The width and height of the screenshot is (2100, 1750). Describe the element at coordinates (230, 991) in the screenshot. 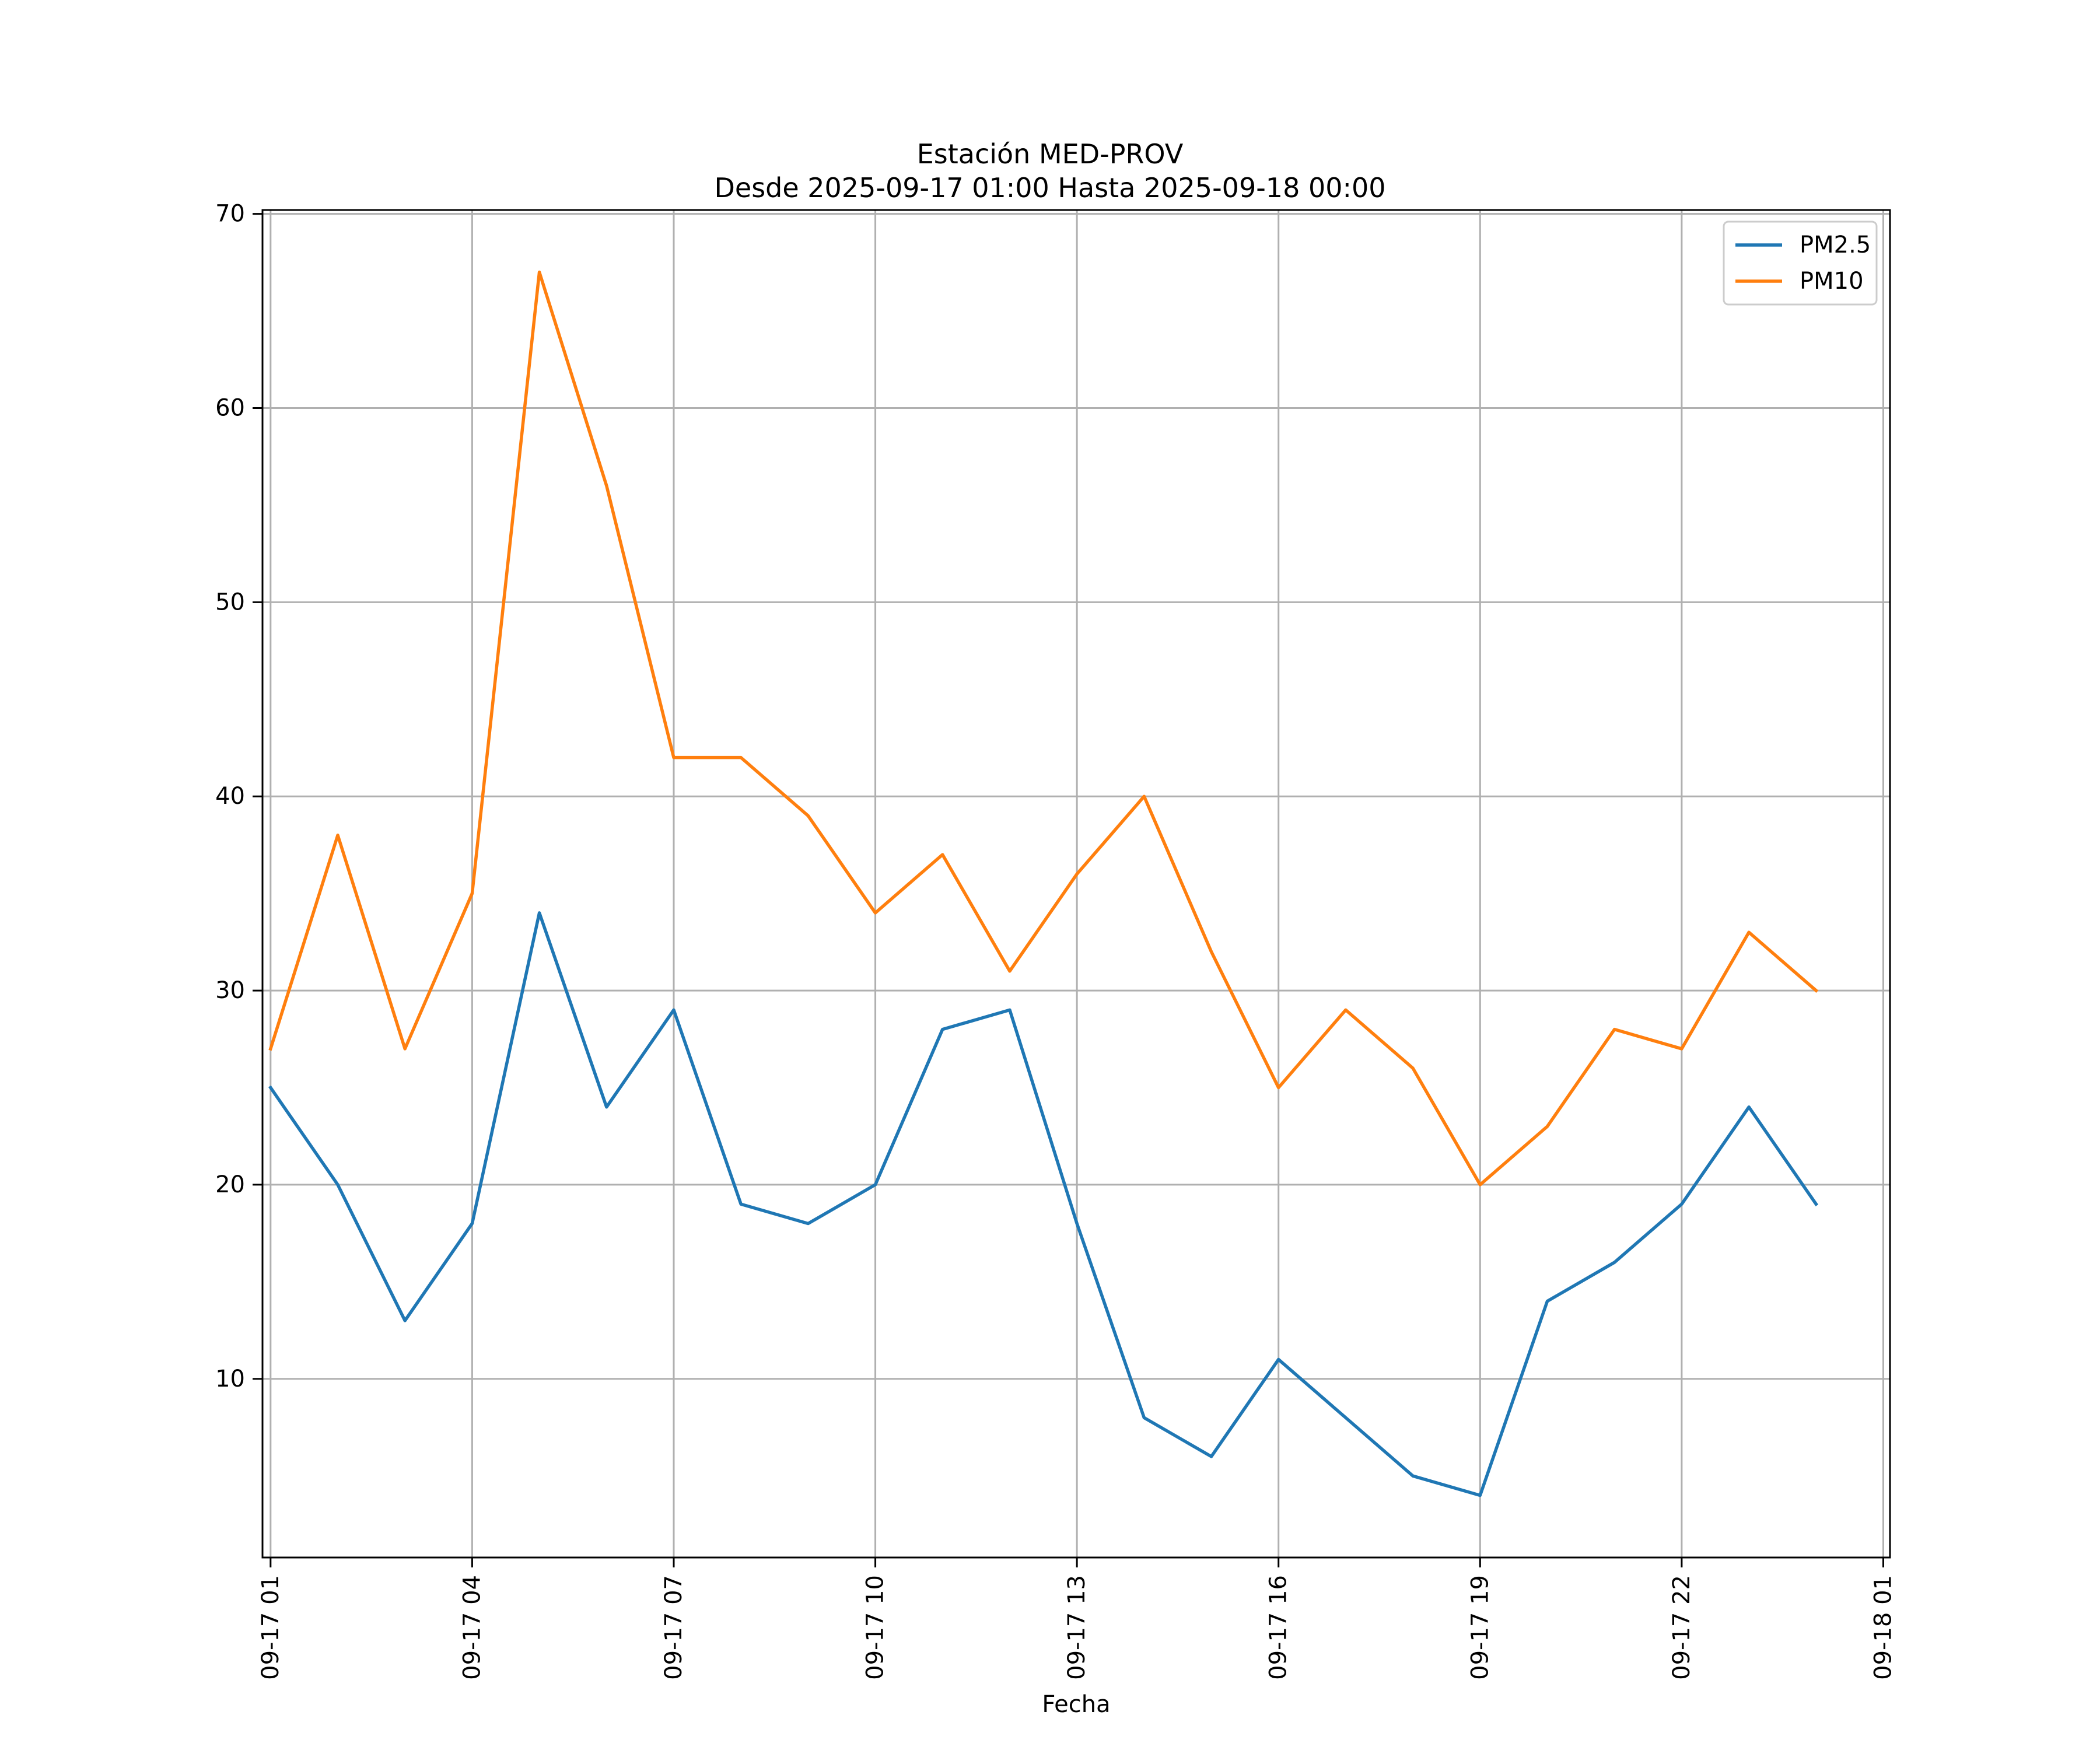

I see `y-tick-label: 30` at that location.